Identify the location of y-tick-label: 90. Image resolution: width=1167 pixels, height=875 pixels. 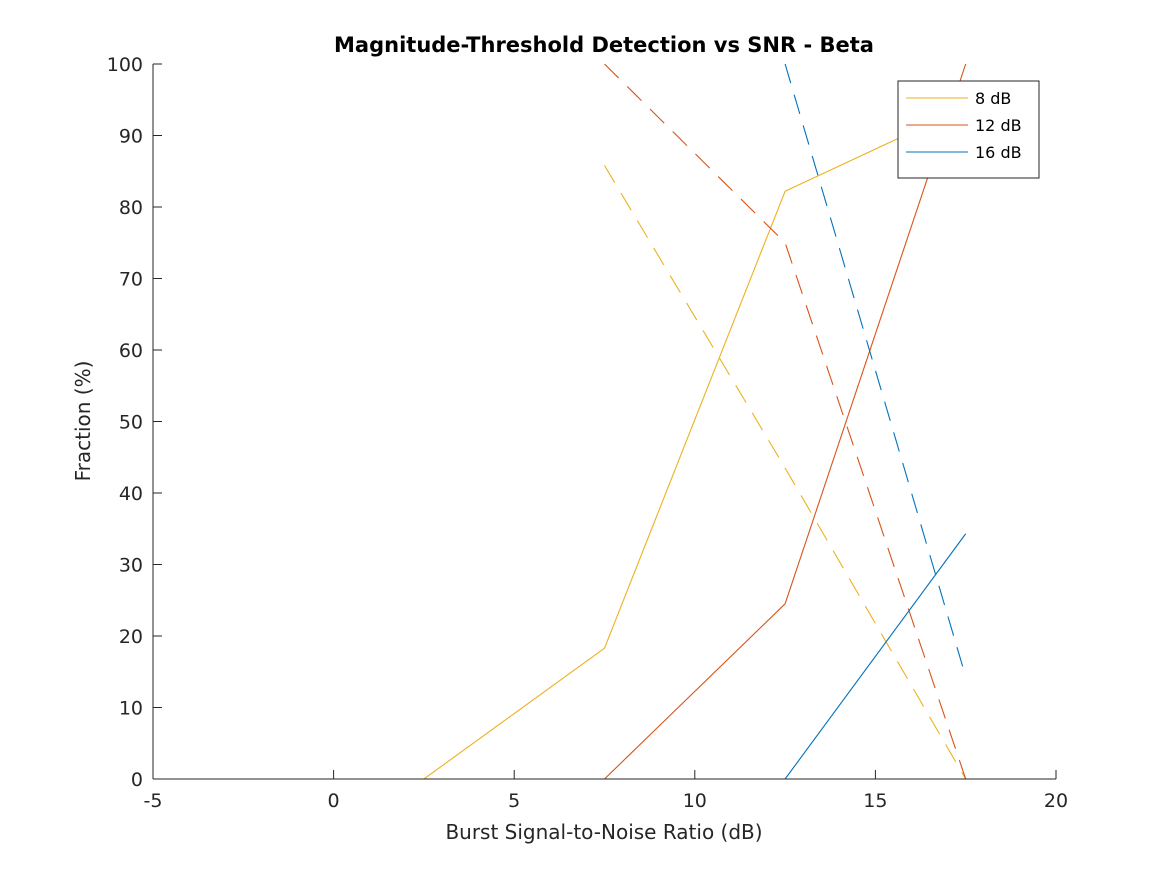
(131, 137).